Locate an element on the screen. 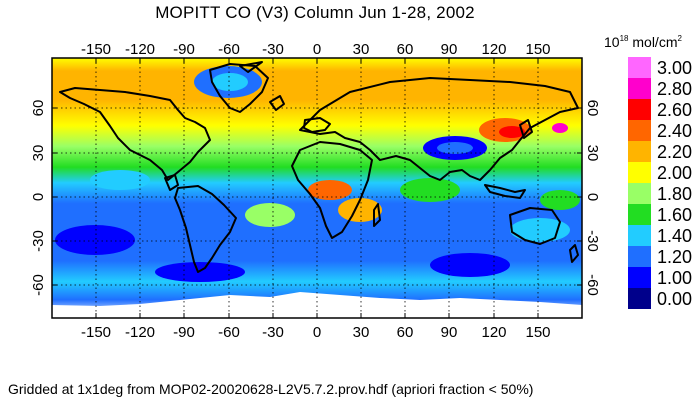 The image size is (700, 400). legend-item: 1.80 is located at coordinates (663, 193).